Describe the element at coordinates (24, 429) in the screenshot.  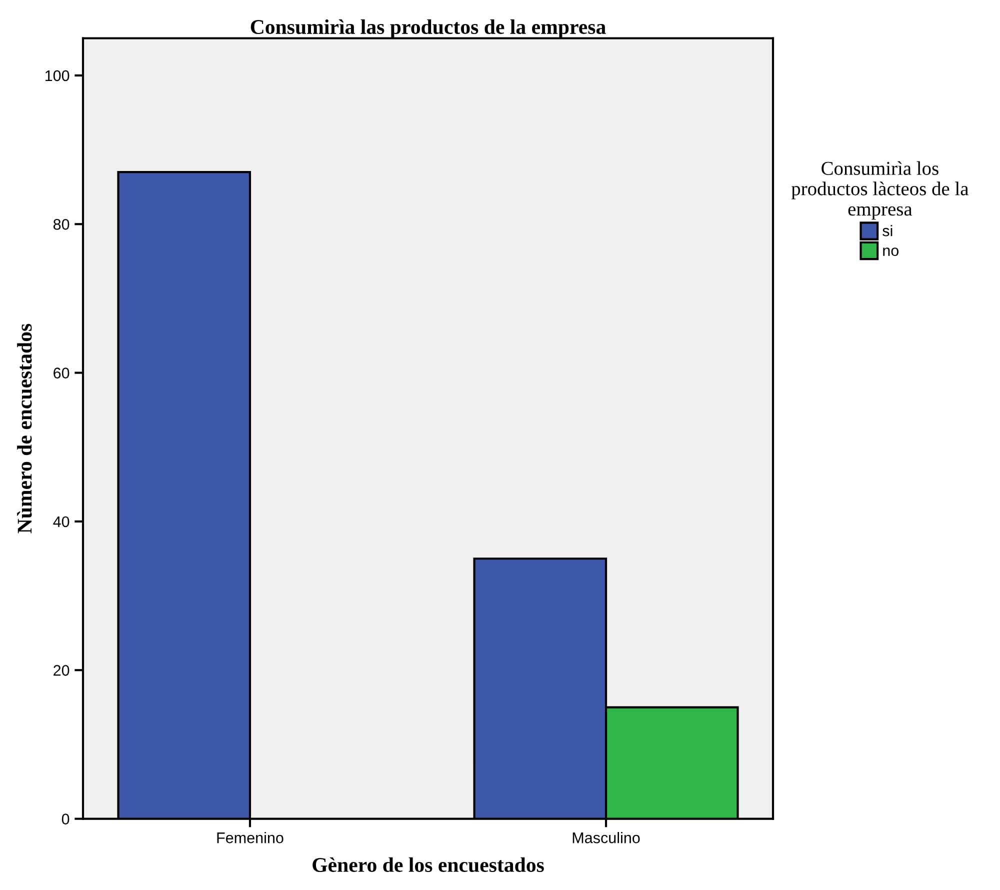
I see `y-axis-title: Nùmero de encuestados` at that location.